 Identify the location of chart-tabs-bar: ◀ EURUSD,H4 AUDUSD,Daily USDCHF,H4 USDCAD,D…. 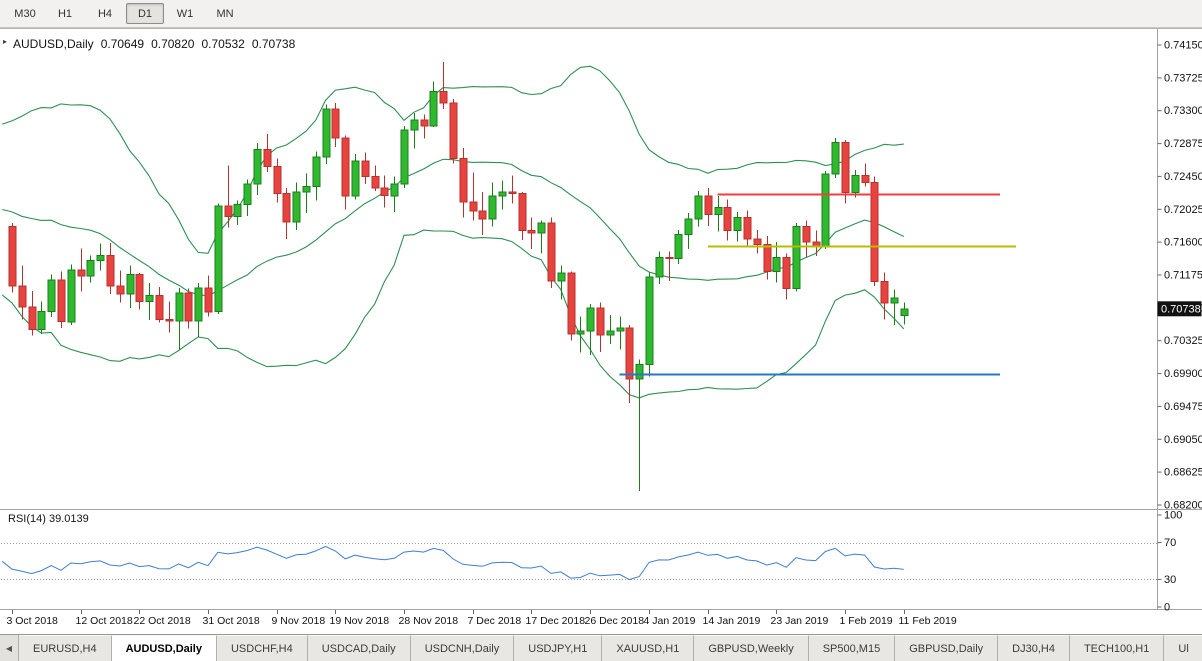
(601, 647).